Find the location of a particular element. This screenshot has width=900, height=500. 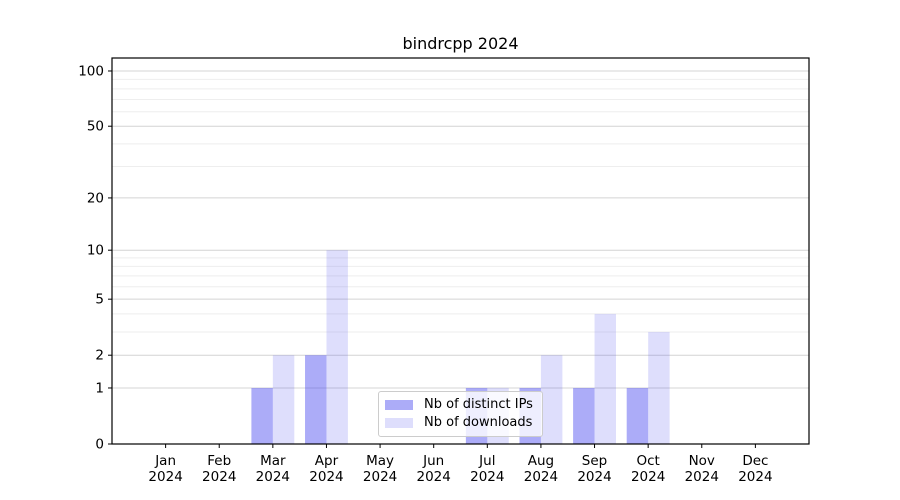

x-tick-label: May 2024 is located at coordinates (380, 469).